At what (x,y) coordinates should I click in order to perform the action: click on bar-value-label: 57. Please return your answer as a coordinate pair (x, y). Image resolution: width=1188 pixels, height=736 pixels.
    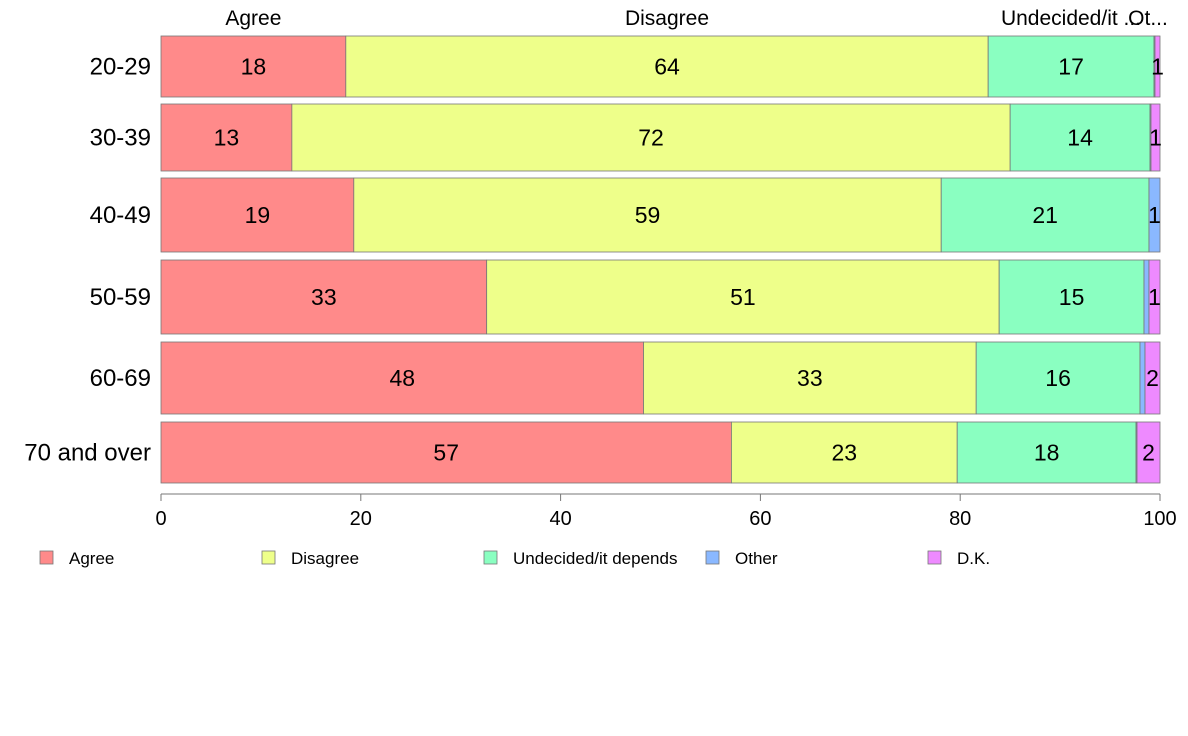
    Looking at the image, I should click on (446, 453).